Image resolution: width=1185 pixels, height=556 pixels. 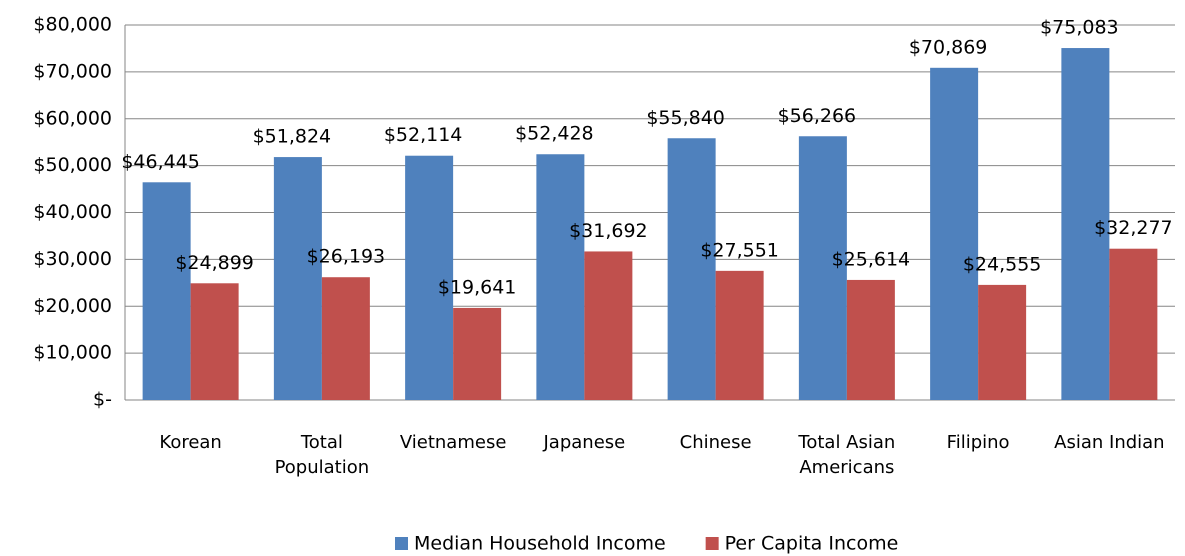 I want to click on data-label: $32,277, so click(x=1133, y=228).